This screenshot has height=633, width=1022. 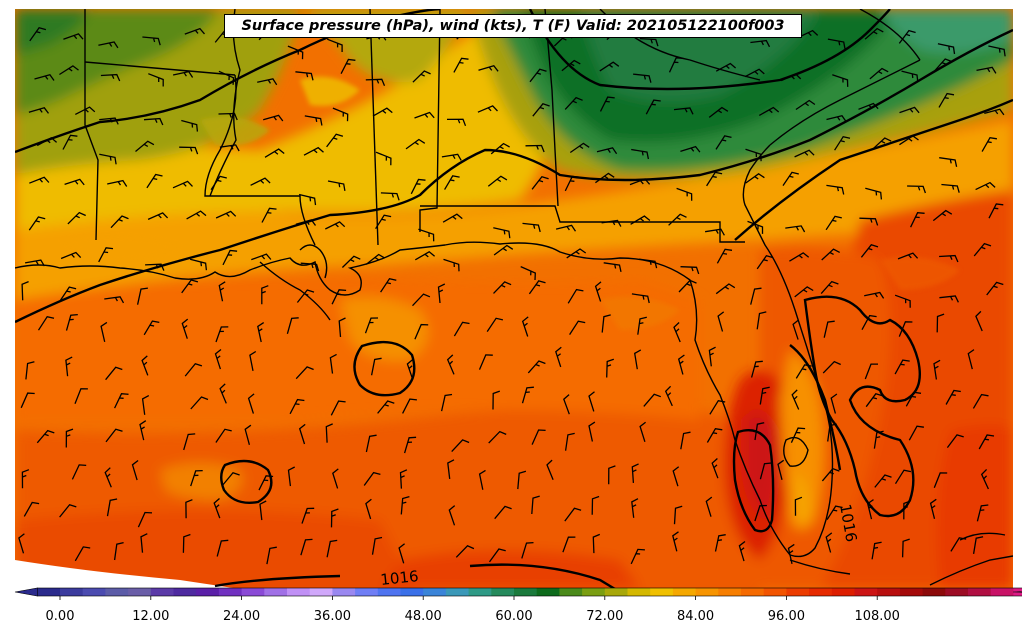 What do you see at coordinates (786, 616) in the screenshot?
I see `colorbar-tick-label: 96.00` at bounding box center [786, 616].